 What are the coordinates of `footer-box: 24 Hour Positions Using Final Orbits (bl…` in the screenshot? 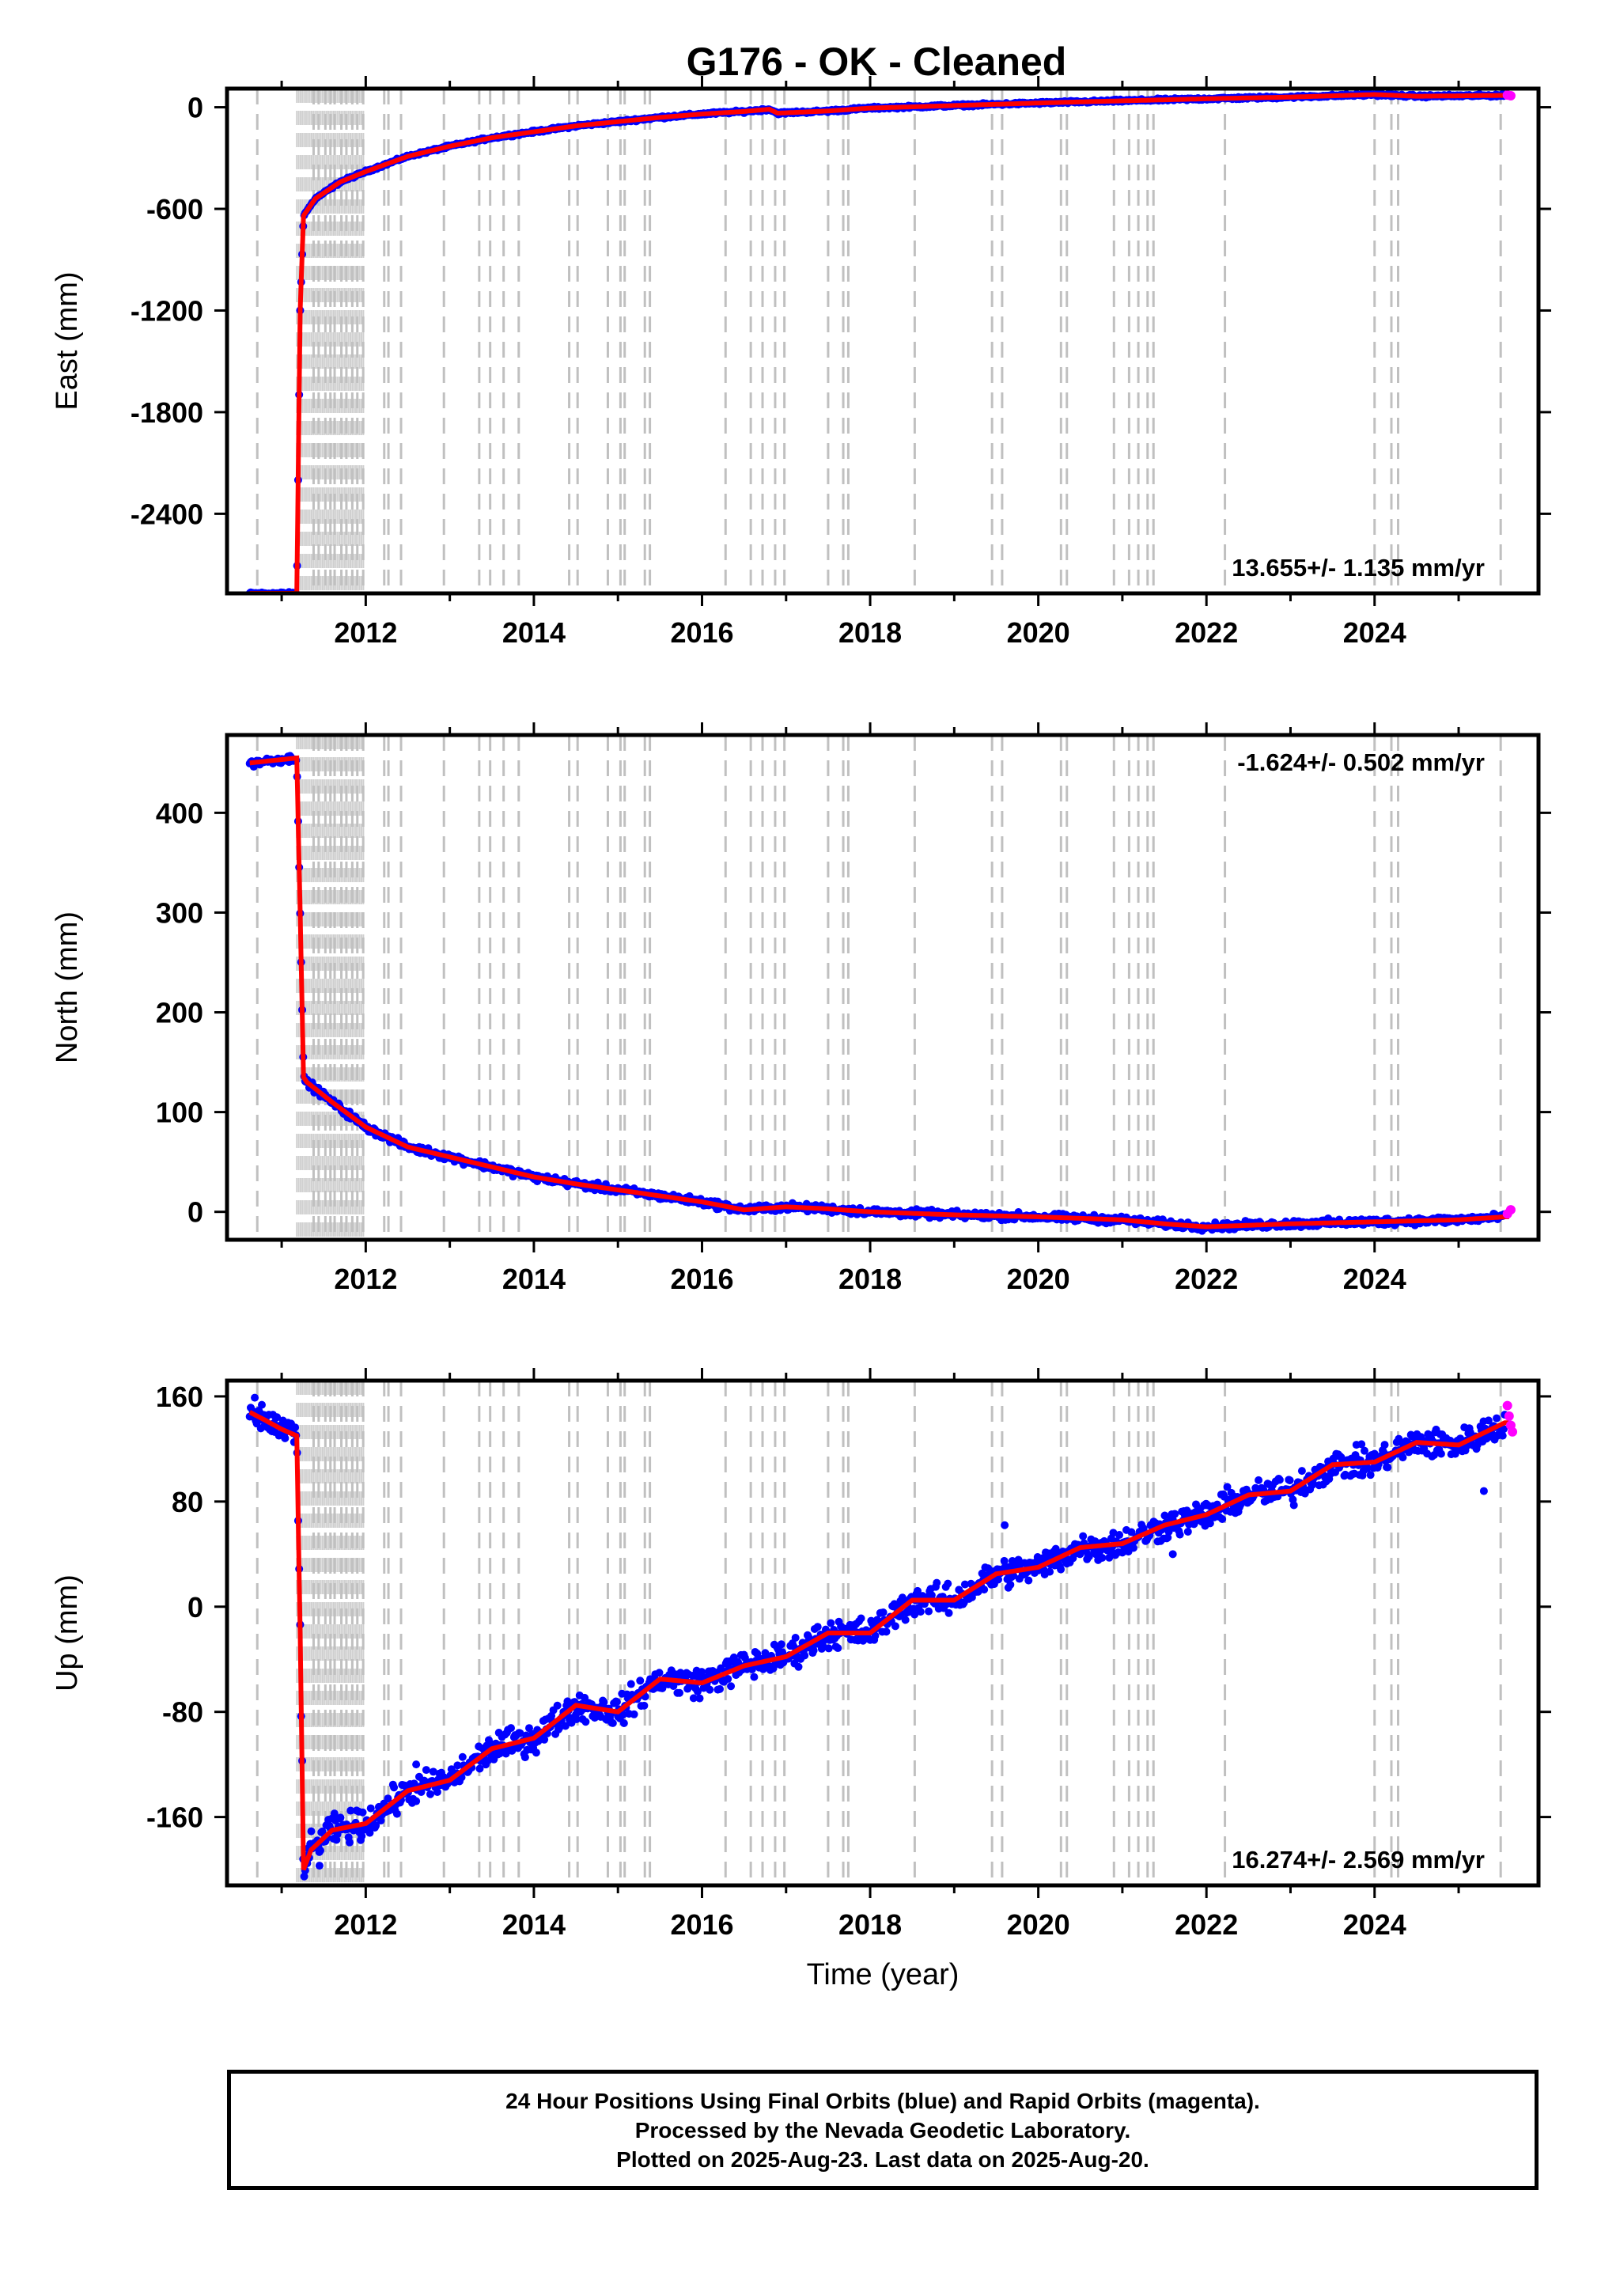 It's located at (883, 2130).